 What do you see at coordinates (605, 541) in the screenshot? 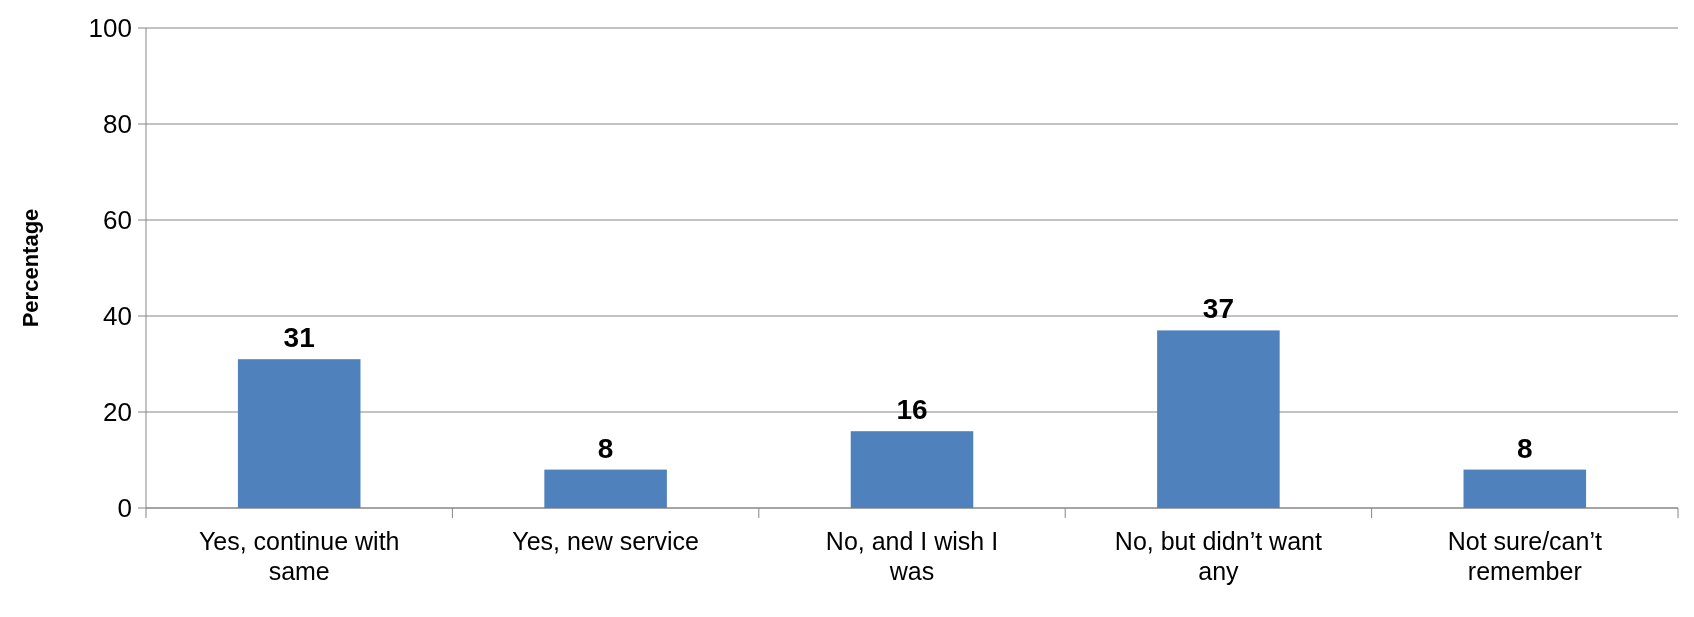
I see `x-tick-label: Yes, new service` at bounding box center [605, 541].